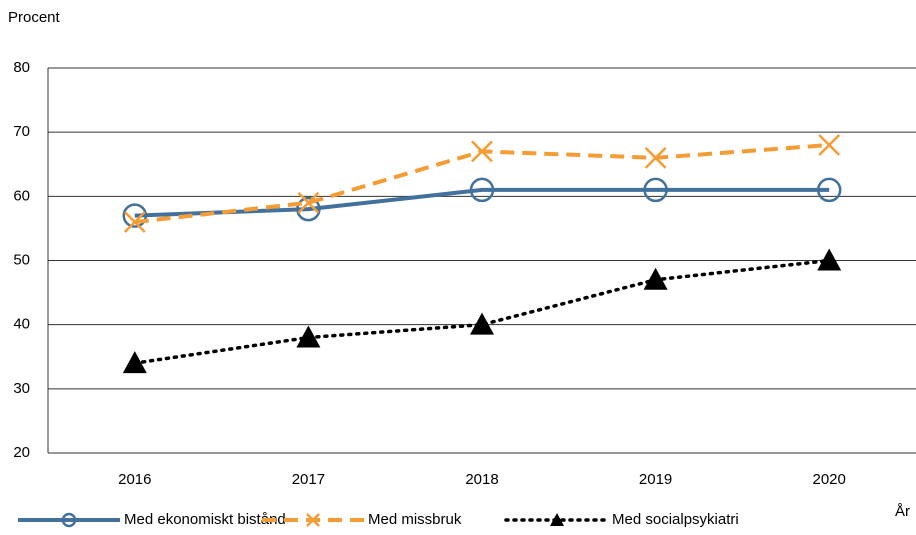 The width and height of the screenshot is (916, 535). What do you see at coordinates (902, 511) in the screenshot?
I see `x-axis-label: År` at bounding box center [902, 511].